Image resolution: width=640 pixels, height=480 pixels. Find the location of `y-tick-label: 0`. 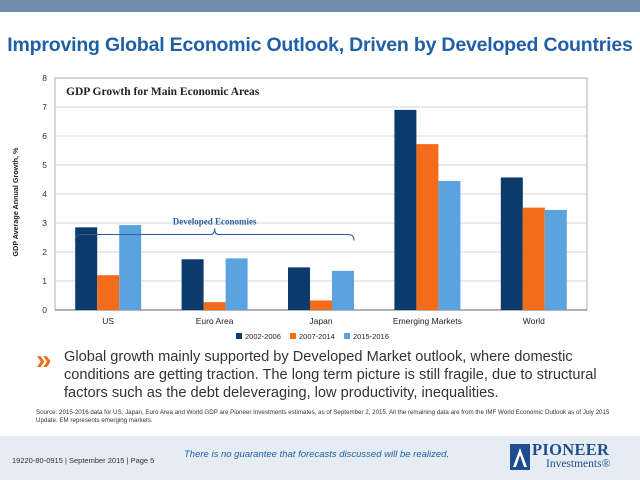

y-tick-label: 0 is located at coordinates (44, 310).